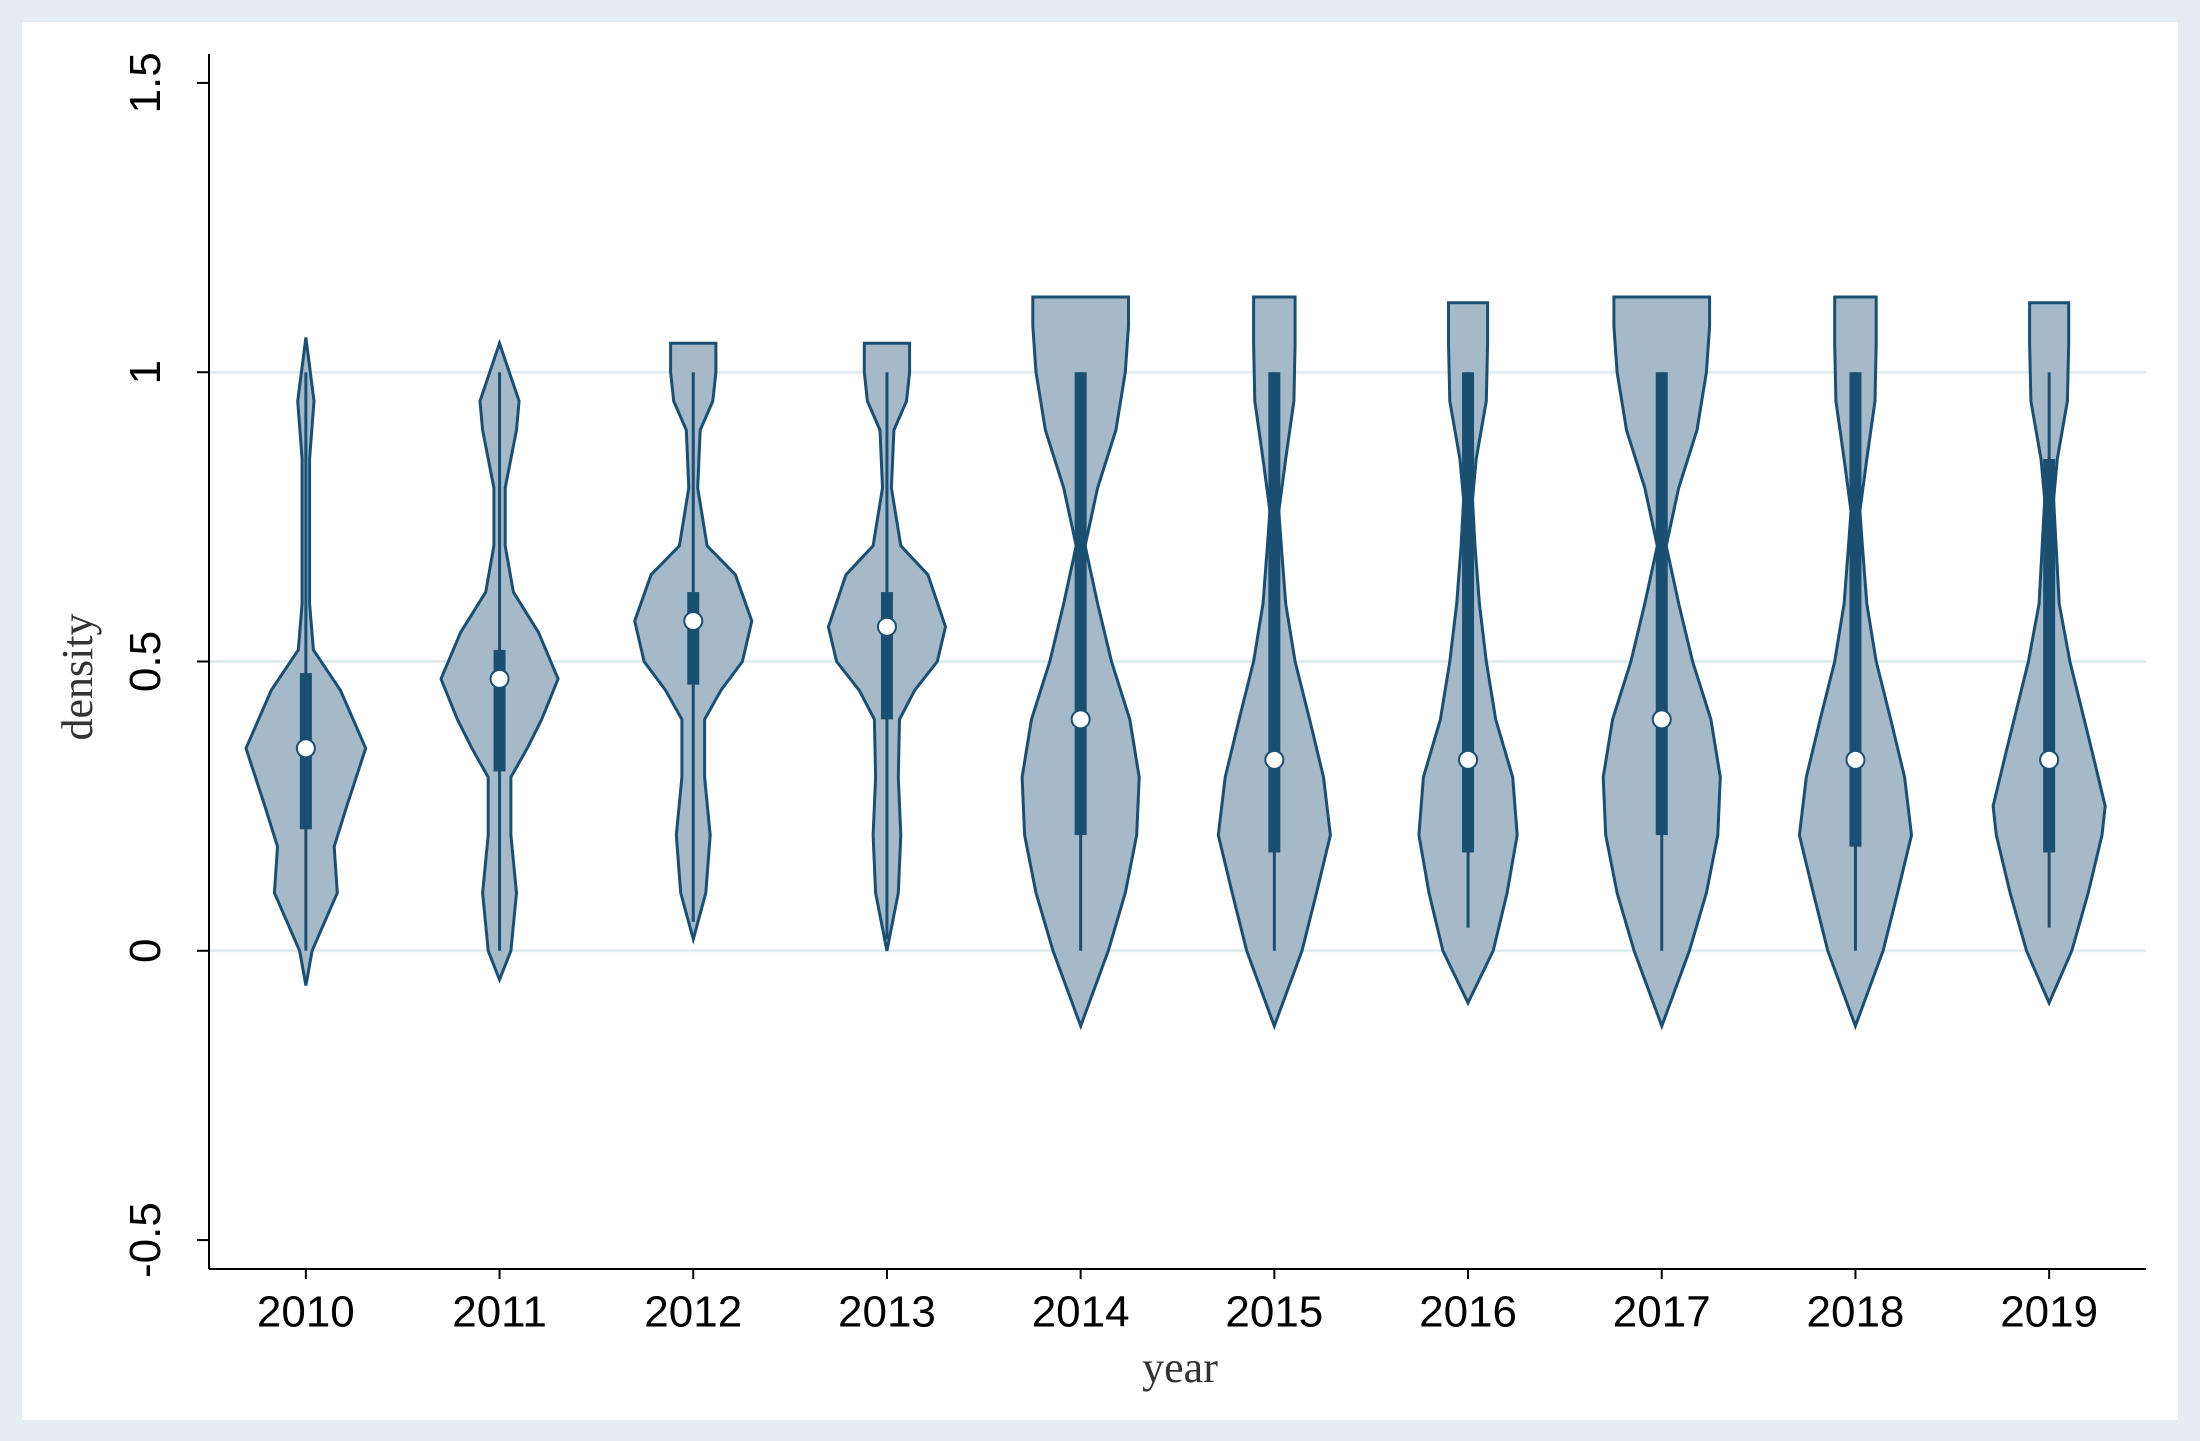 The width and height of the screenshot is (2200, 1441). I want to click on x-tick-label: 2015, so click(1274, 1312).